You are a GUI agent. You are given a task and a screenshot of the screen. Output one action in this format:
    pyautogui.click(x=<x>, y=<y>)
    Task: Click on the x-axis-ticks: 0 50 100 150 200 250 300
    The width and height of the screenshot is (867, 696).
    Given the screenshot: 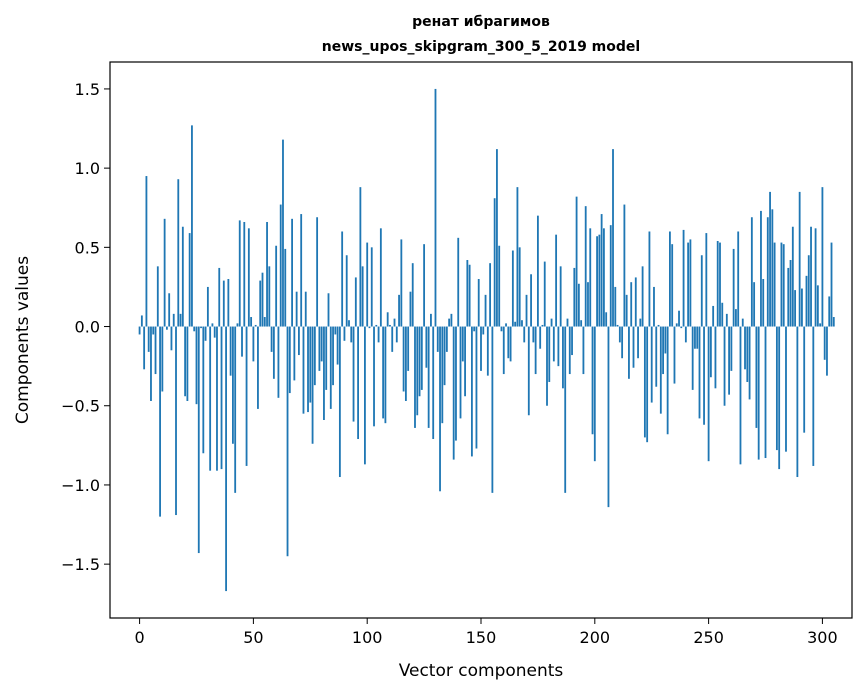 What is the action you would take?
    pyautogui.click(x=486, y=632)
    